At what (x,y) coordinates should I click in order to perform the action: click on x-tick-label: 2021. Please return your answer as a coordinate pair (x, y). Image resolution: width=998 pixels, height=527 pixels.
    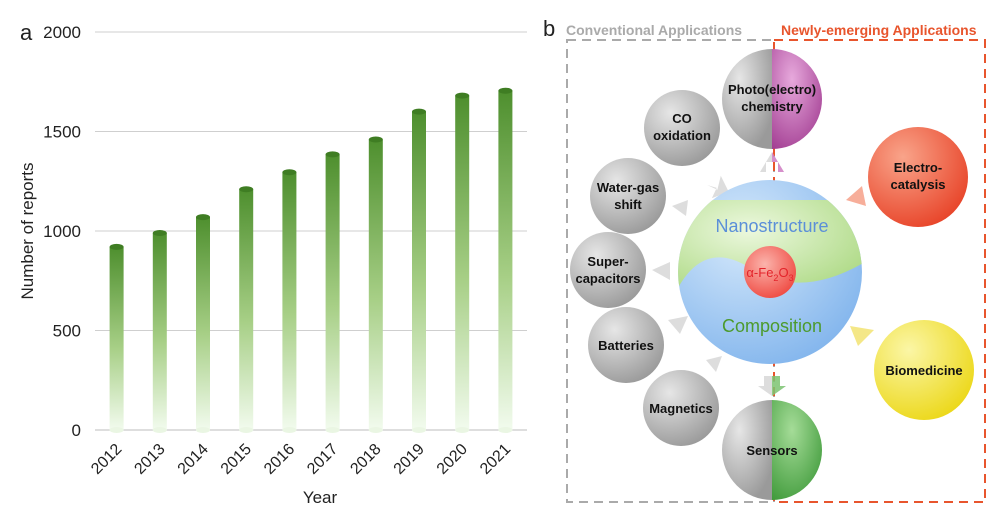
    Looking at the image, I should click on (495, 459).